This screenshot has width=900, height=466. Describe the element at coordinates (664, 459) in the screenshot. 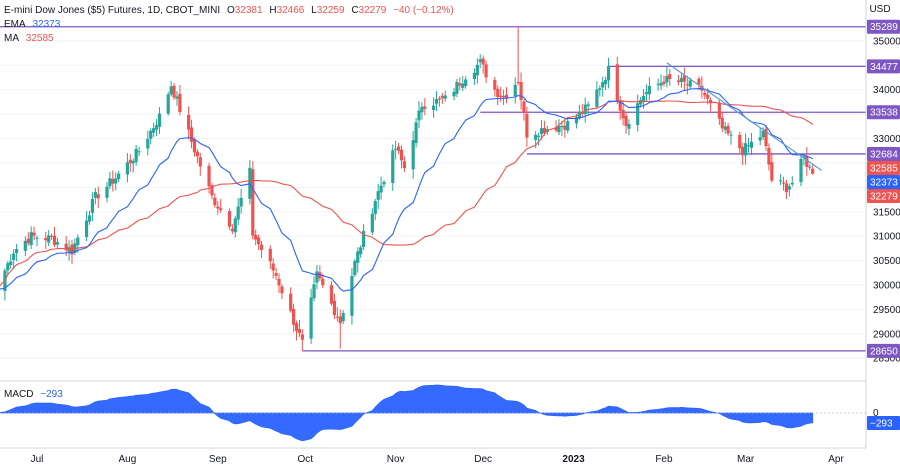

I see `time-tick-label: Feb` at that location.